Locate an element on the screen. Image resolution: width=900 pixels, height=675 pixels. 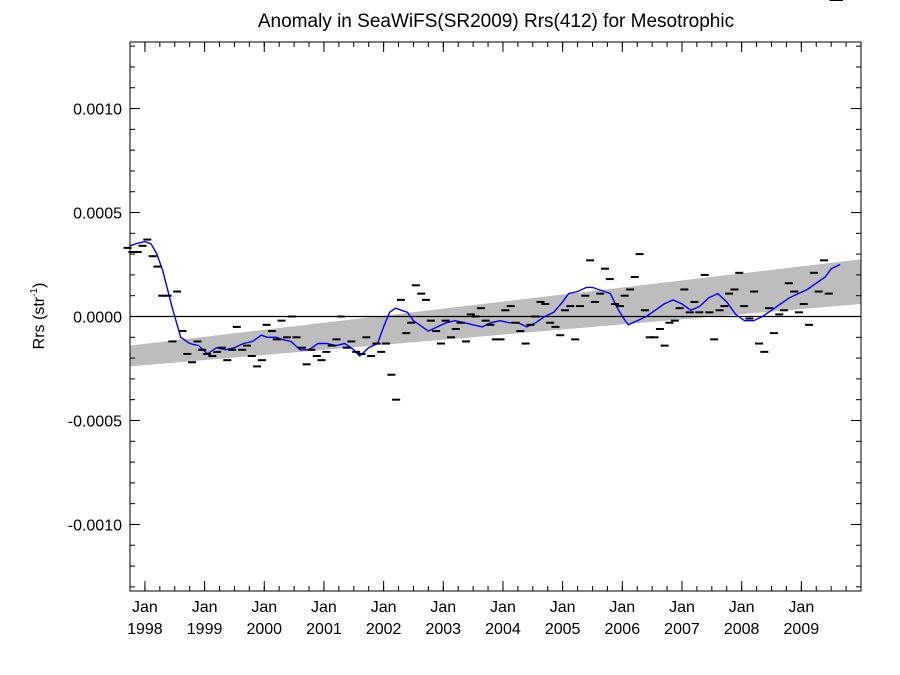
y-tick-label: 0.0010 is located at coordinates (97, 110).